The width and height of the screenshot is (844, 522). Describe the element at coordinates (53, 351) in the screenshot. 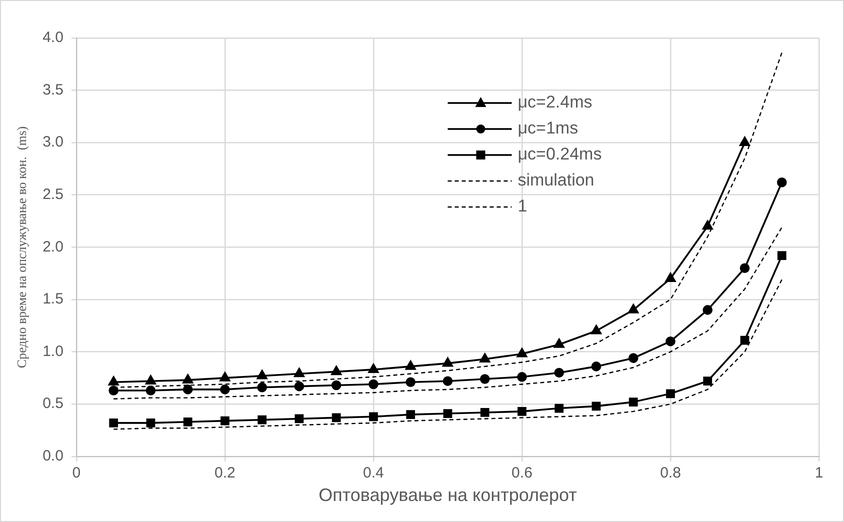

I see `y-tick-label: 1.0` at that location.